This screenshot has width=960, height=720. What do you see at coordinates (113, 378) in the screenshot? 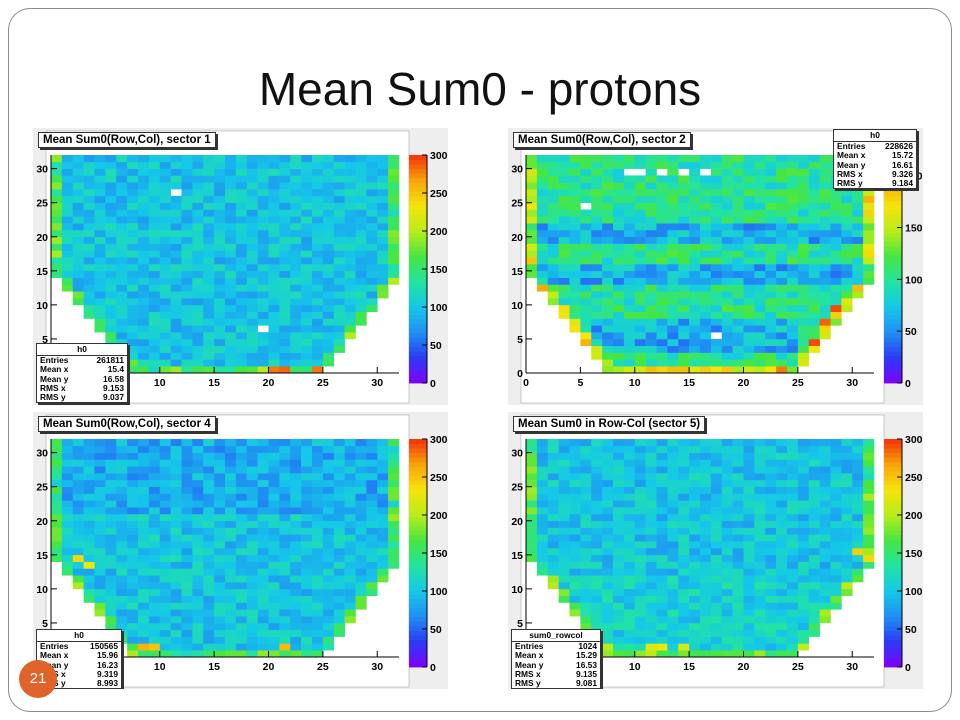
I see `stats-mean-y: 16.58` at bounding box center [113, 378].